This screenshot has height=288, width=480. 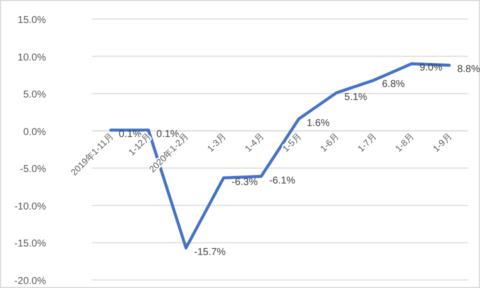 I want to click on data-label: 9.0%, so click(x=431, y=68).